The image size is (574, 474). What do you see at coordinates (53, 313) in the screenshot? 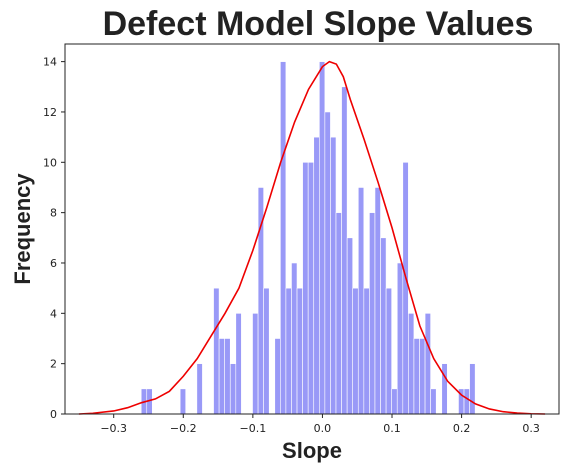
I see `y-tick-label-2: 4` at bounding box center [53, 313].